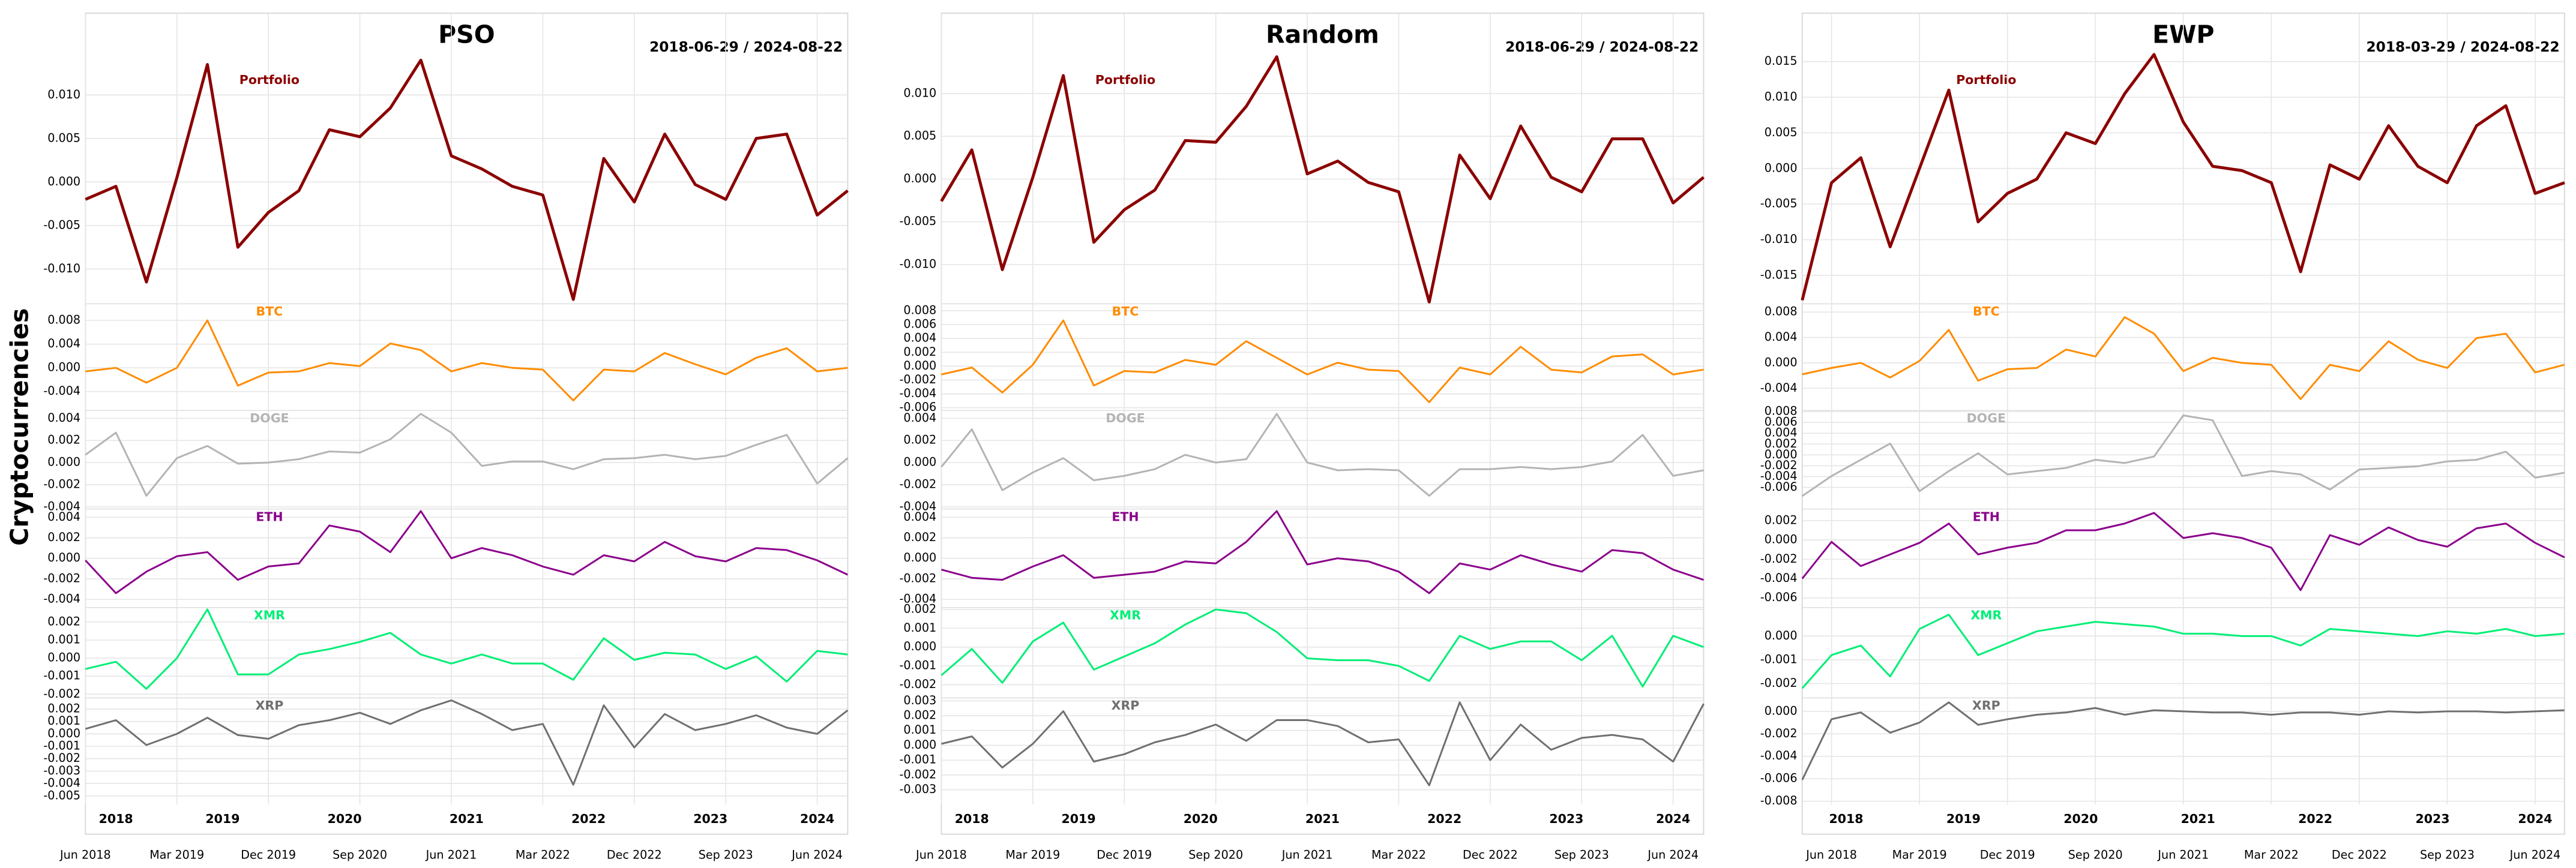  Describe the element at coordinates (1322, 34) in the screenshot. I see `panel-title: Random` at that location.